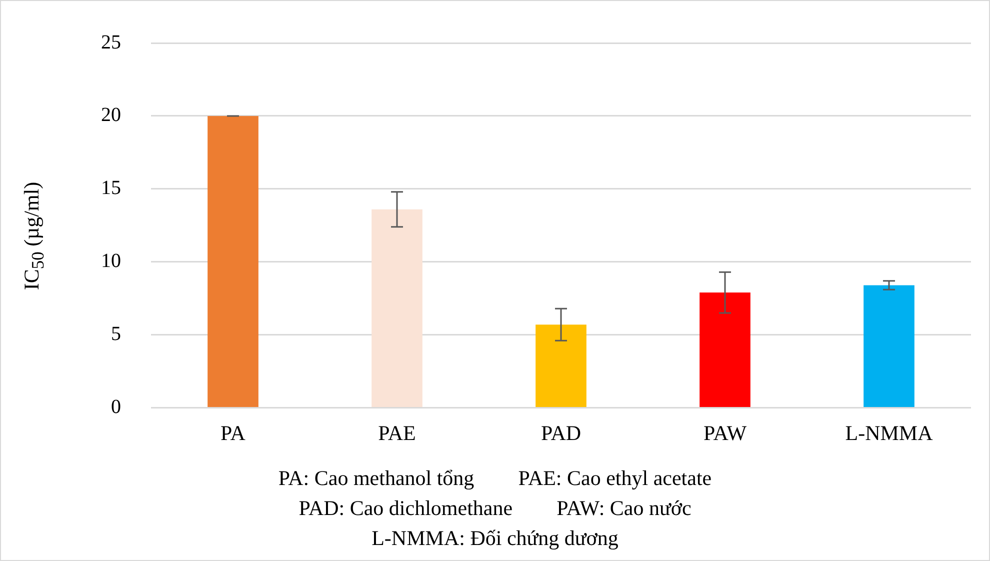 The image size is (990, 561). I want to click on text: PAE: Cao ethyl acetate, so click(615, 478).